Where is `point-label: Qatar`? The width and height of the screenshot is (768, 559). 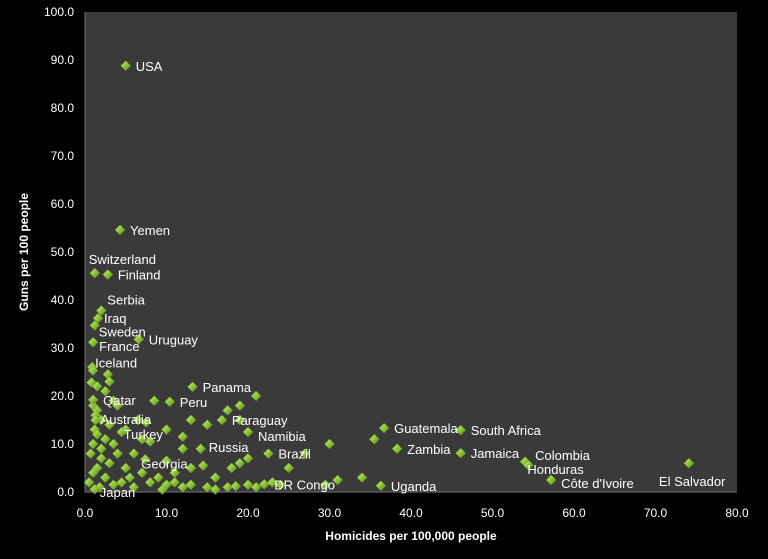 point-label: Qatar is located at coordinates (119, 400).